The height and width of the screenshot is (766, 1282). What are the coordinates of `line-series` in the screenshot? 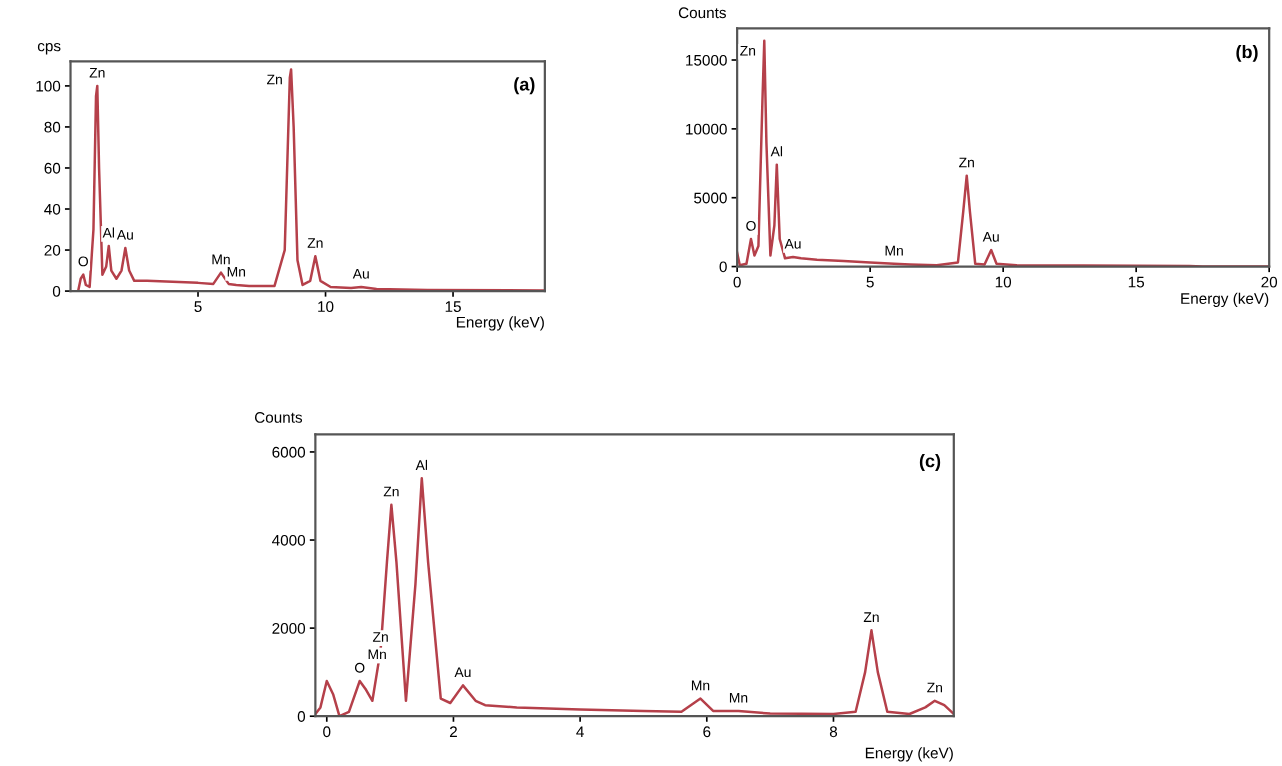 It's located at (310, 180).